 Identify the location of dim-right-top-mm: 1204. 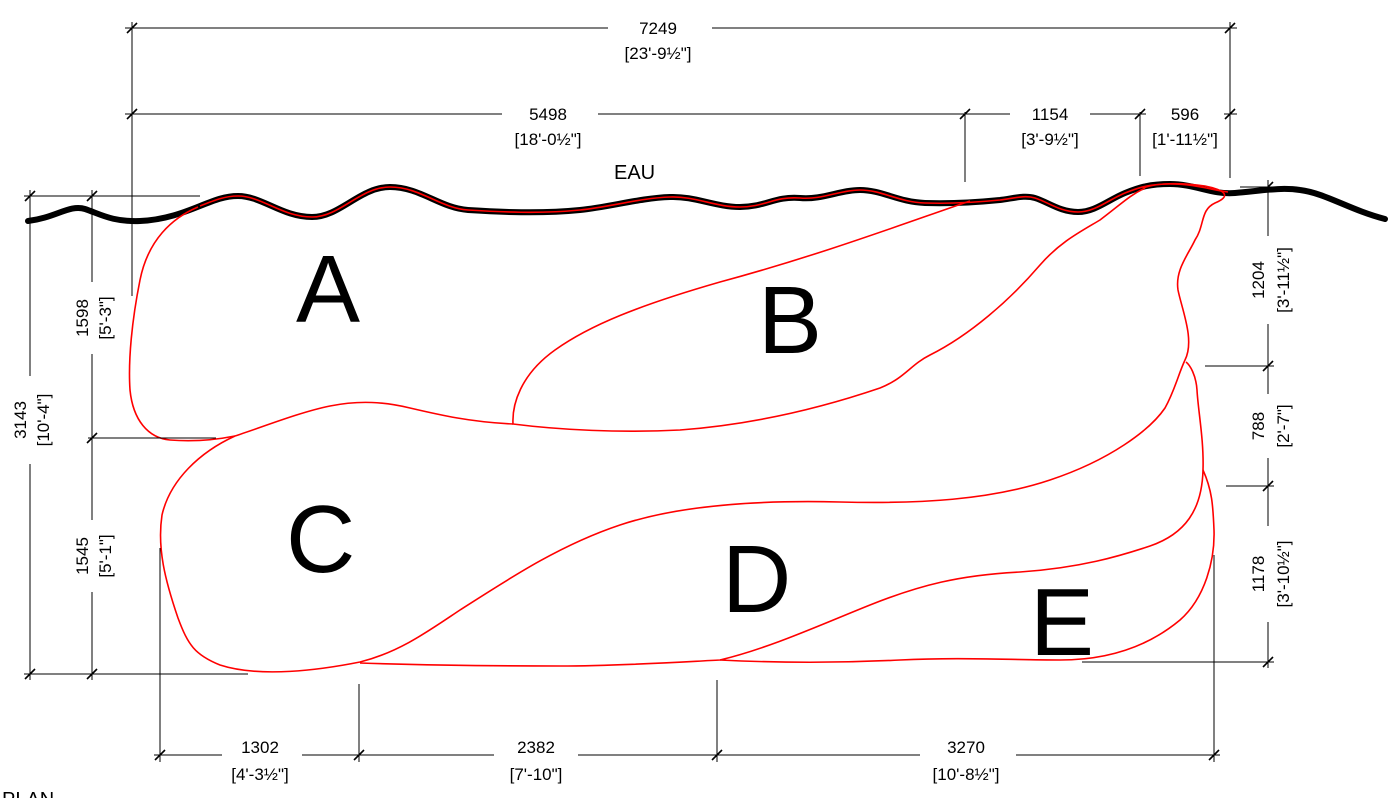
(1258, 280).